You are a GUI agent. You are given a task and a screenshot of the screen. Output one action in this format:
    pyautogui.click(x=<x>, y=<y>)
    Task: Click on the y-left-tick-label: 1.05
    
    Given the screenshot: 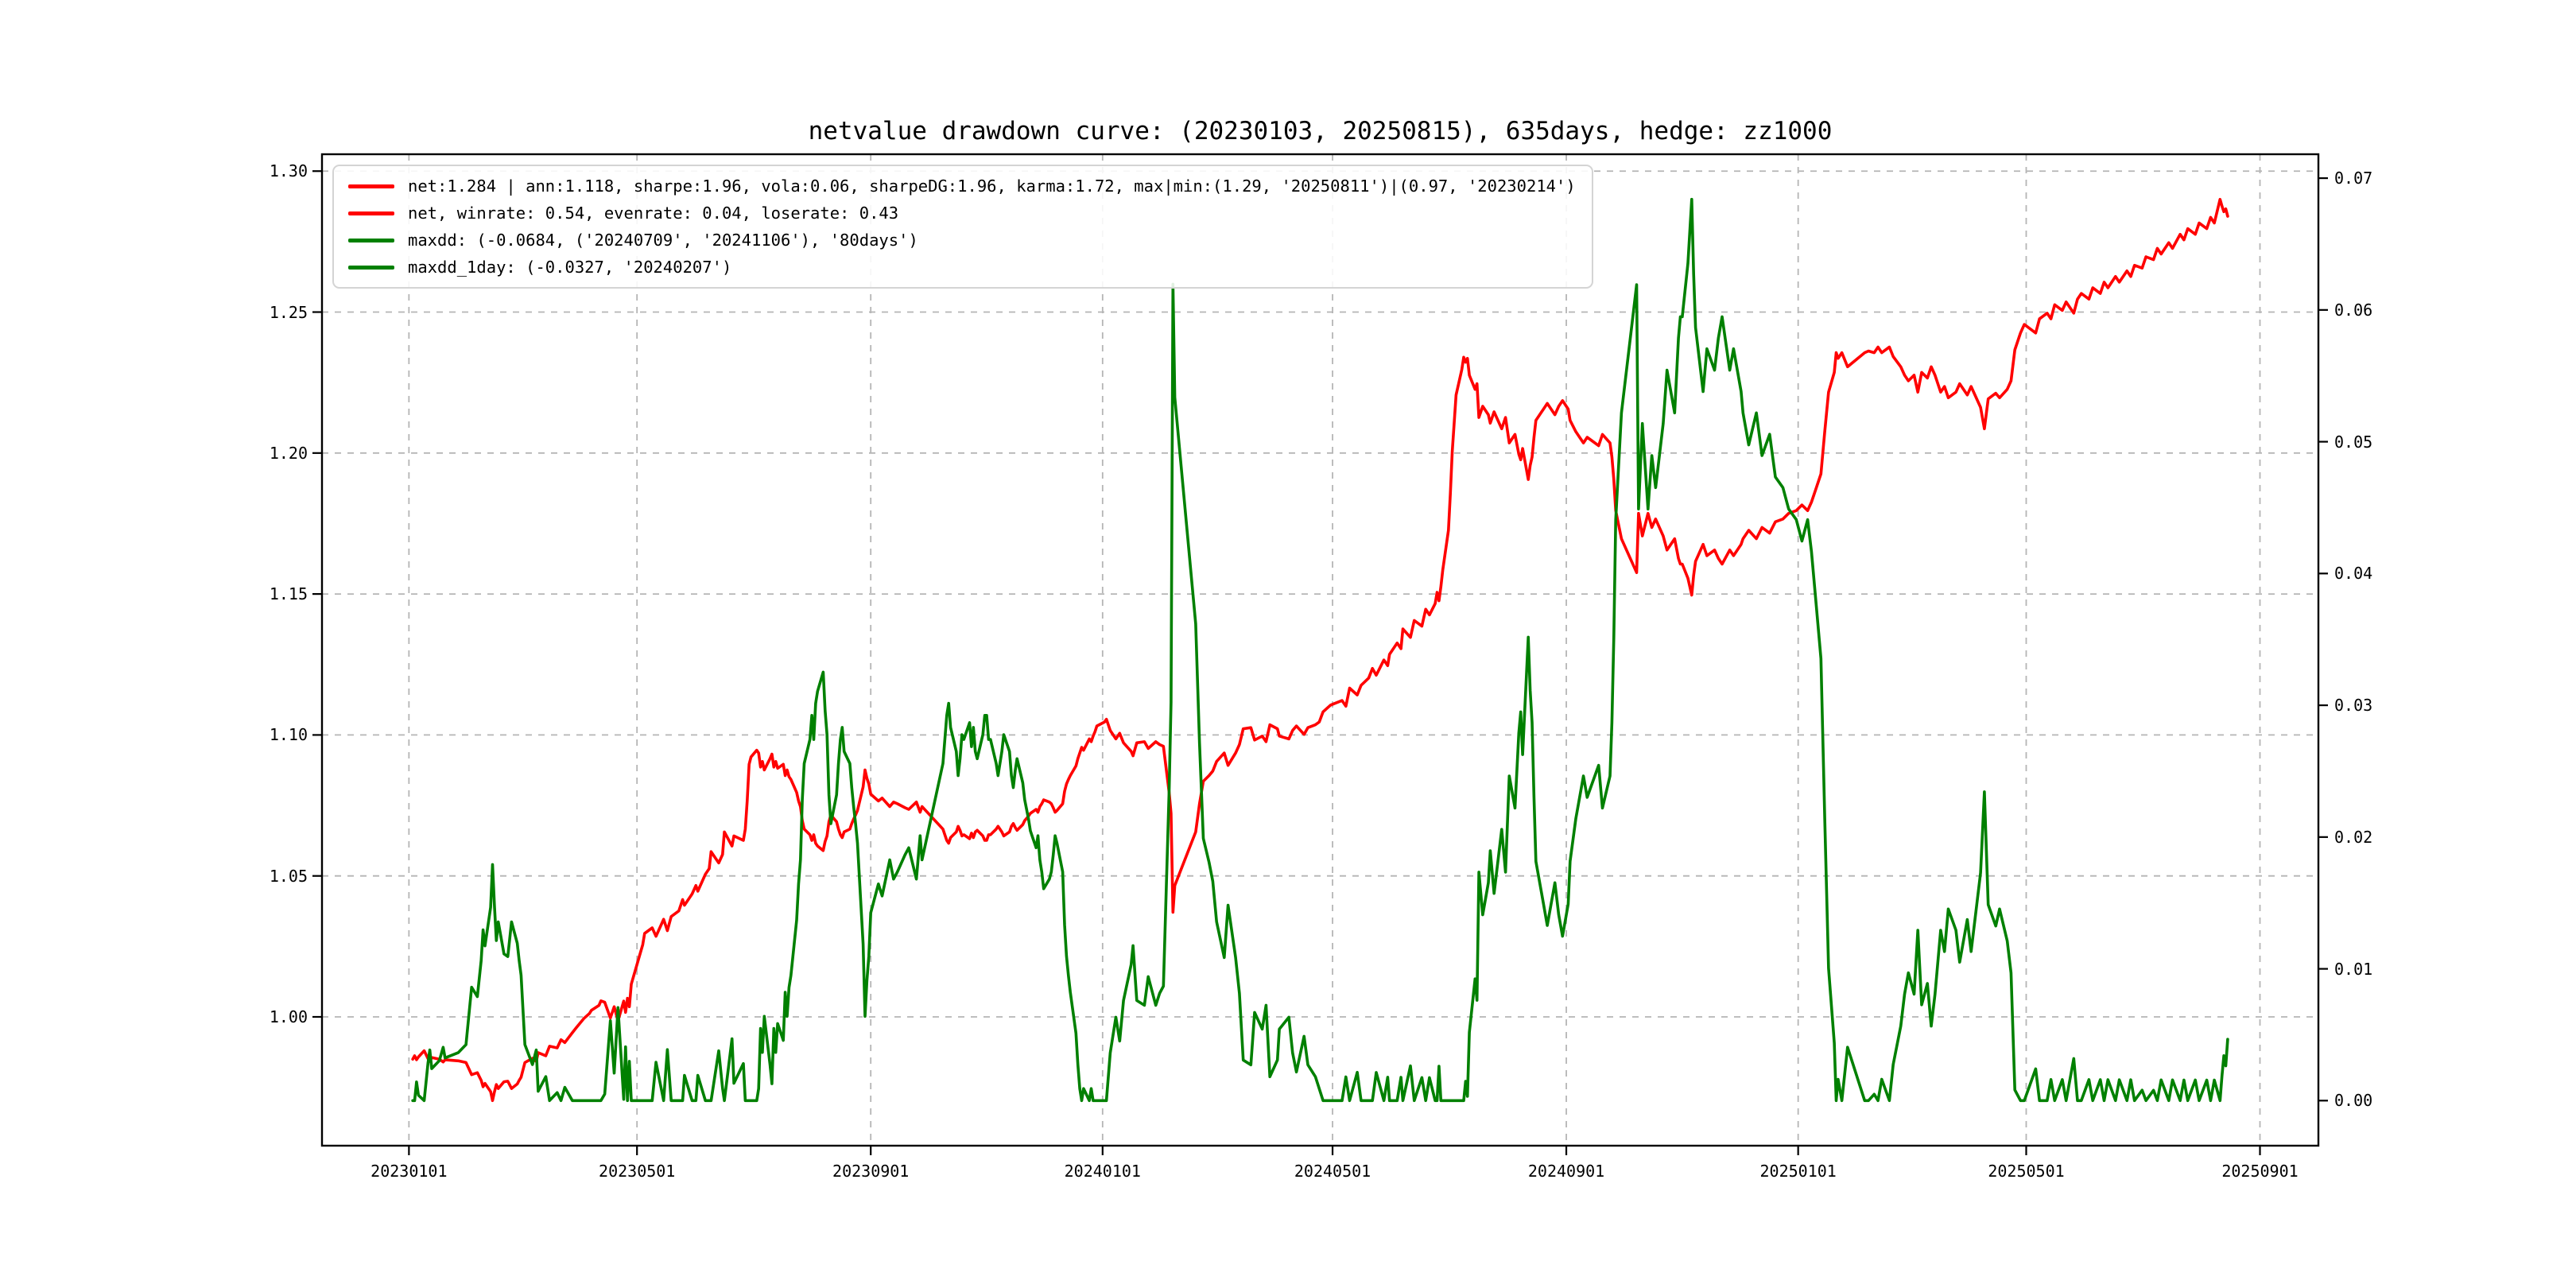 What is the action you would take?
    pyautogui.click(x=289, y=876)
    